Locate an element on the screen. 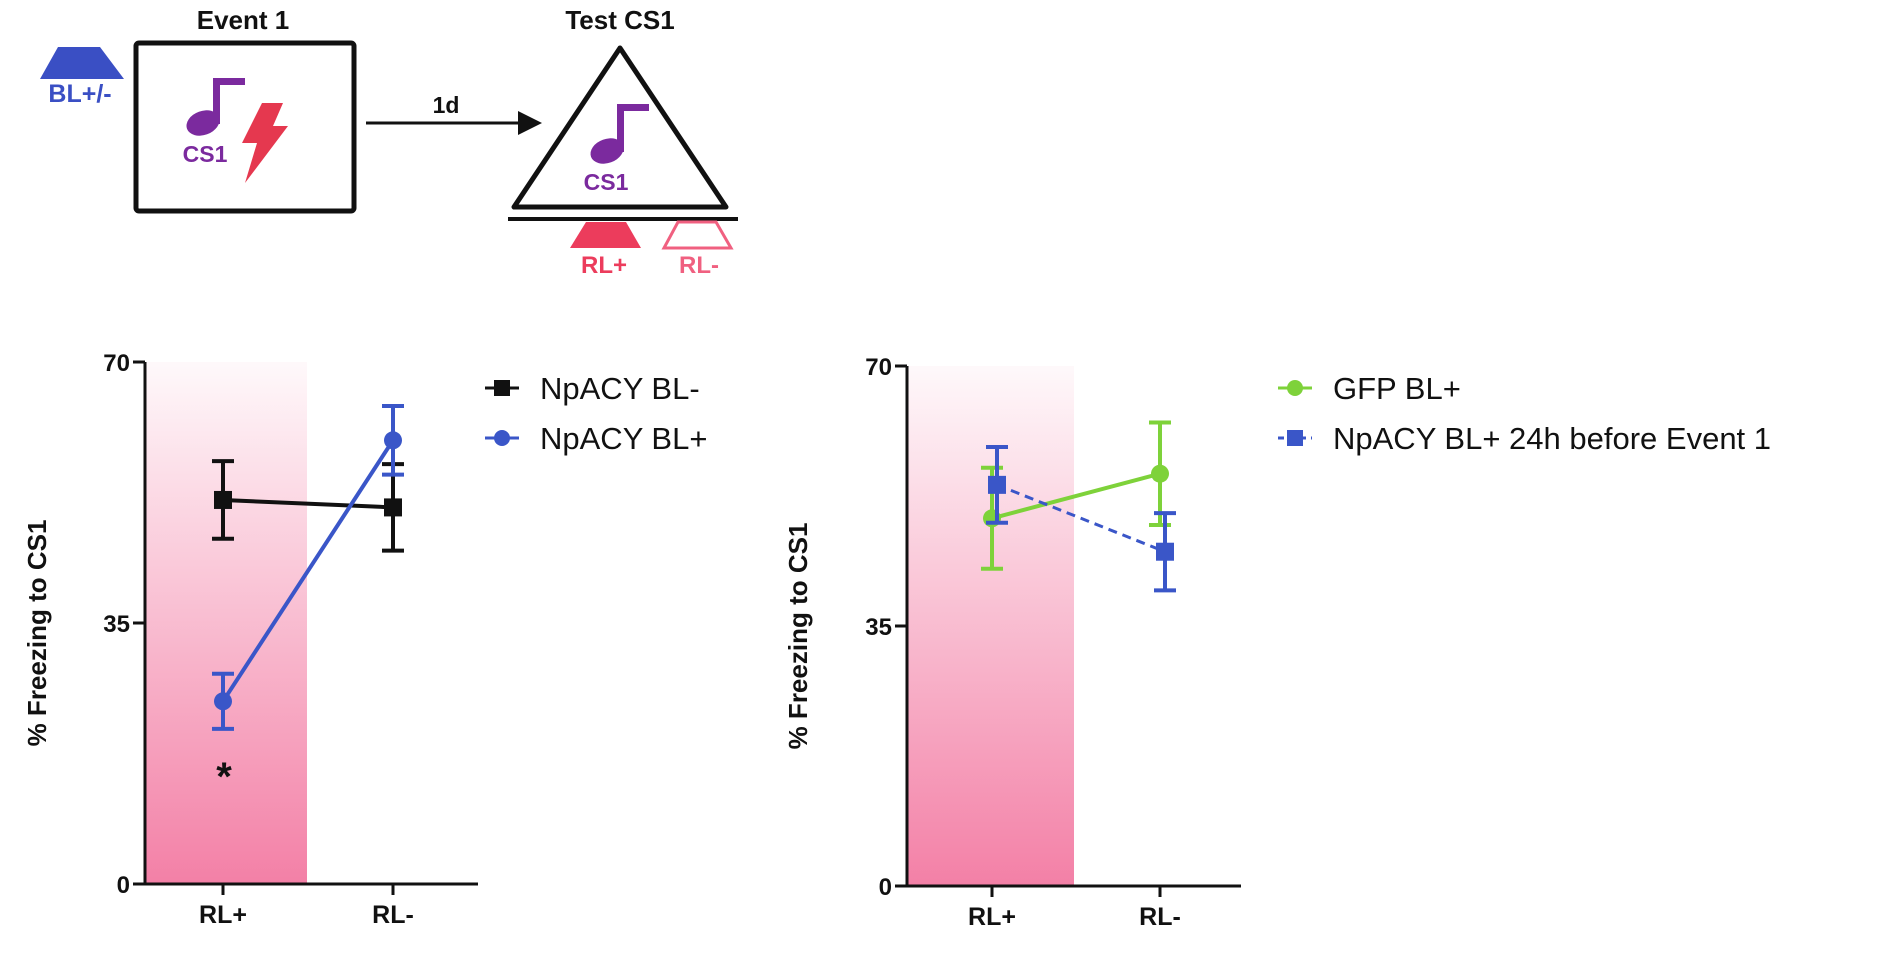 This screenshot has width=1888, height=954. test-triangle is located at coordinates (620, 127).